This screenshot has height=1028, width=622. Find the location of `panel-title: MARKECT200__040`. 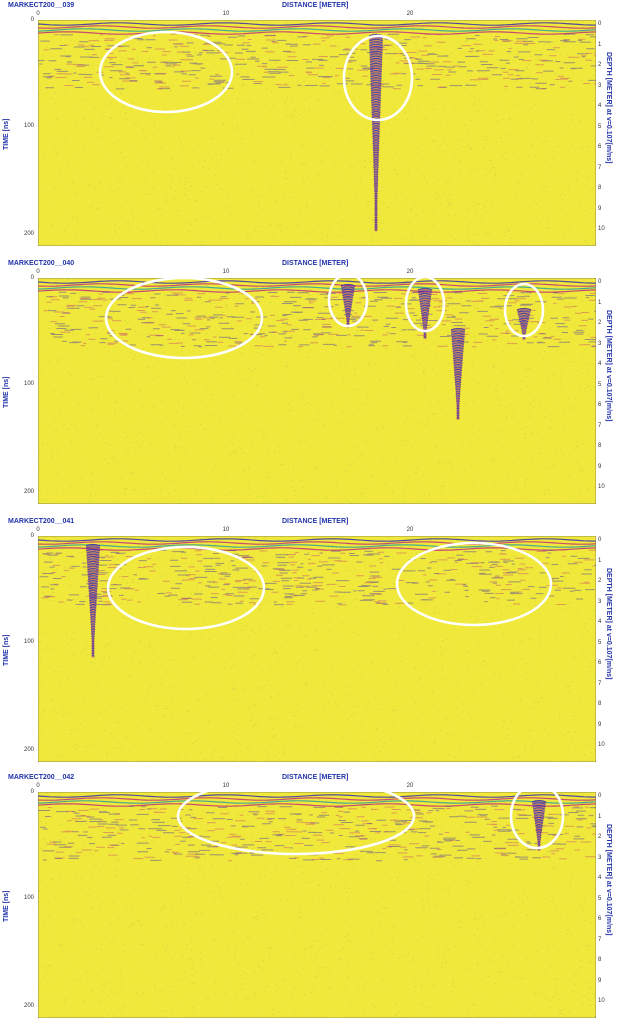

panel-title: MARKECT200__040 is located at coordinates (41, 263).